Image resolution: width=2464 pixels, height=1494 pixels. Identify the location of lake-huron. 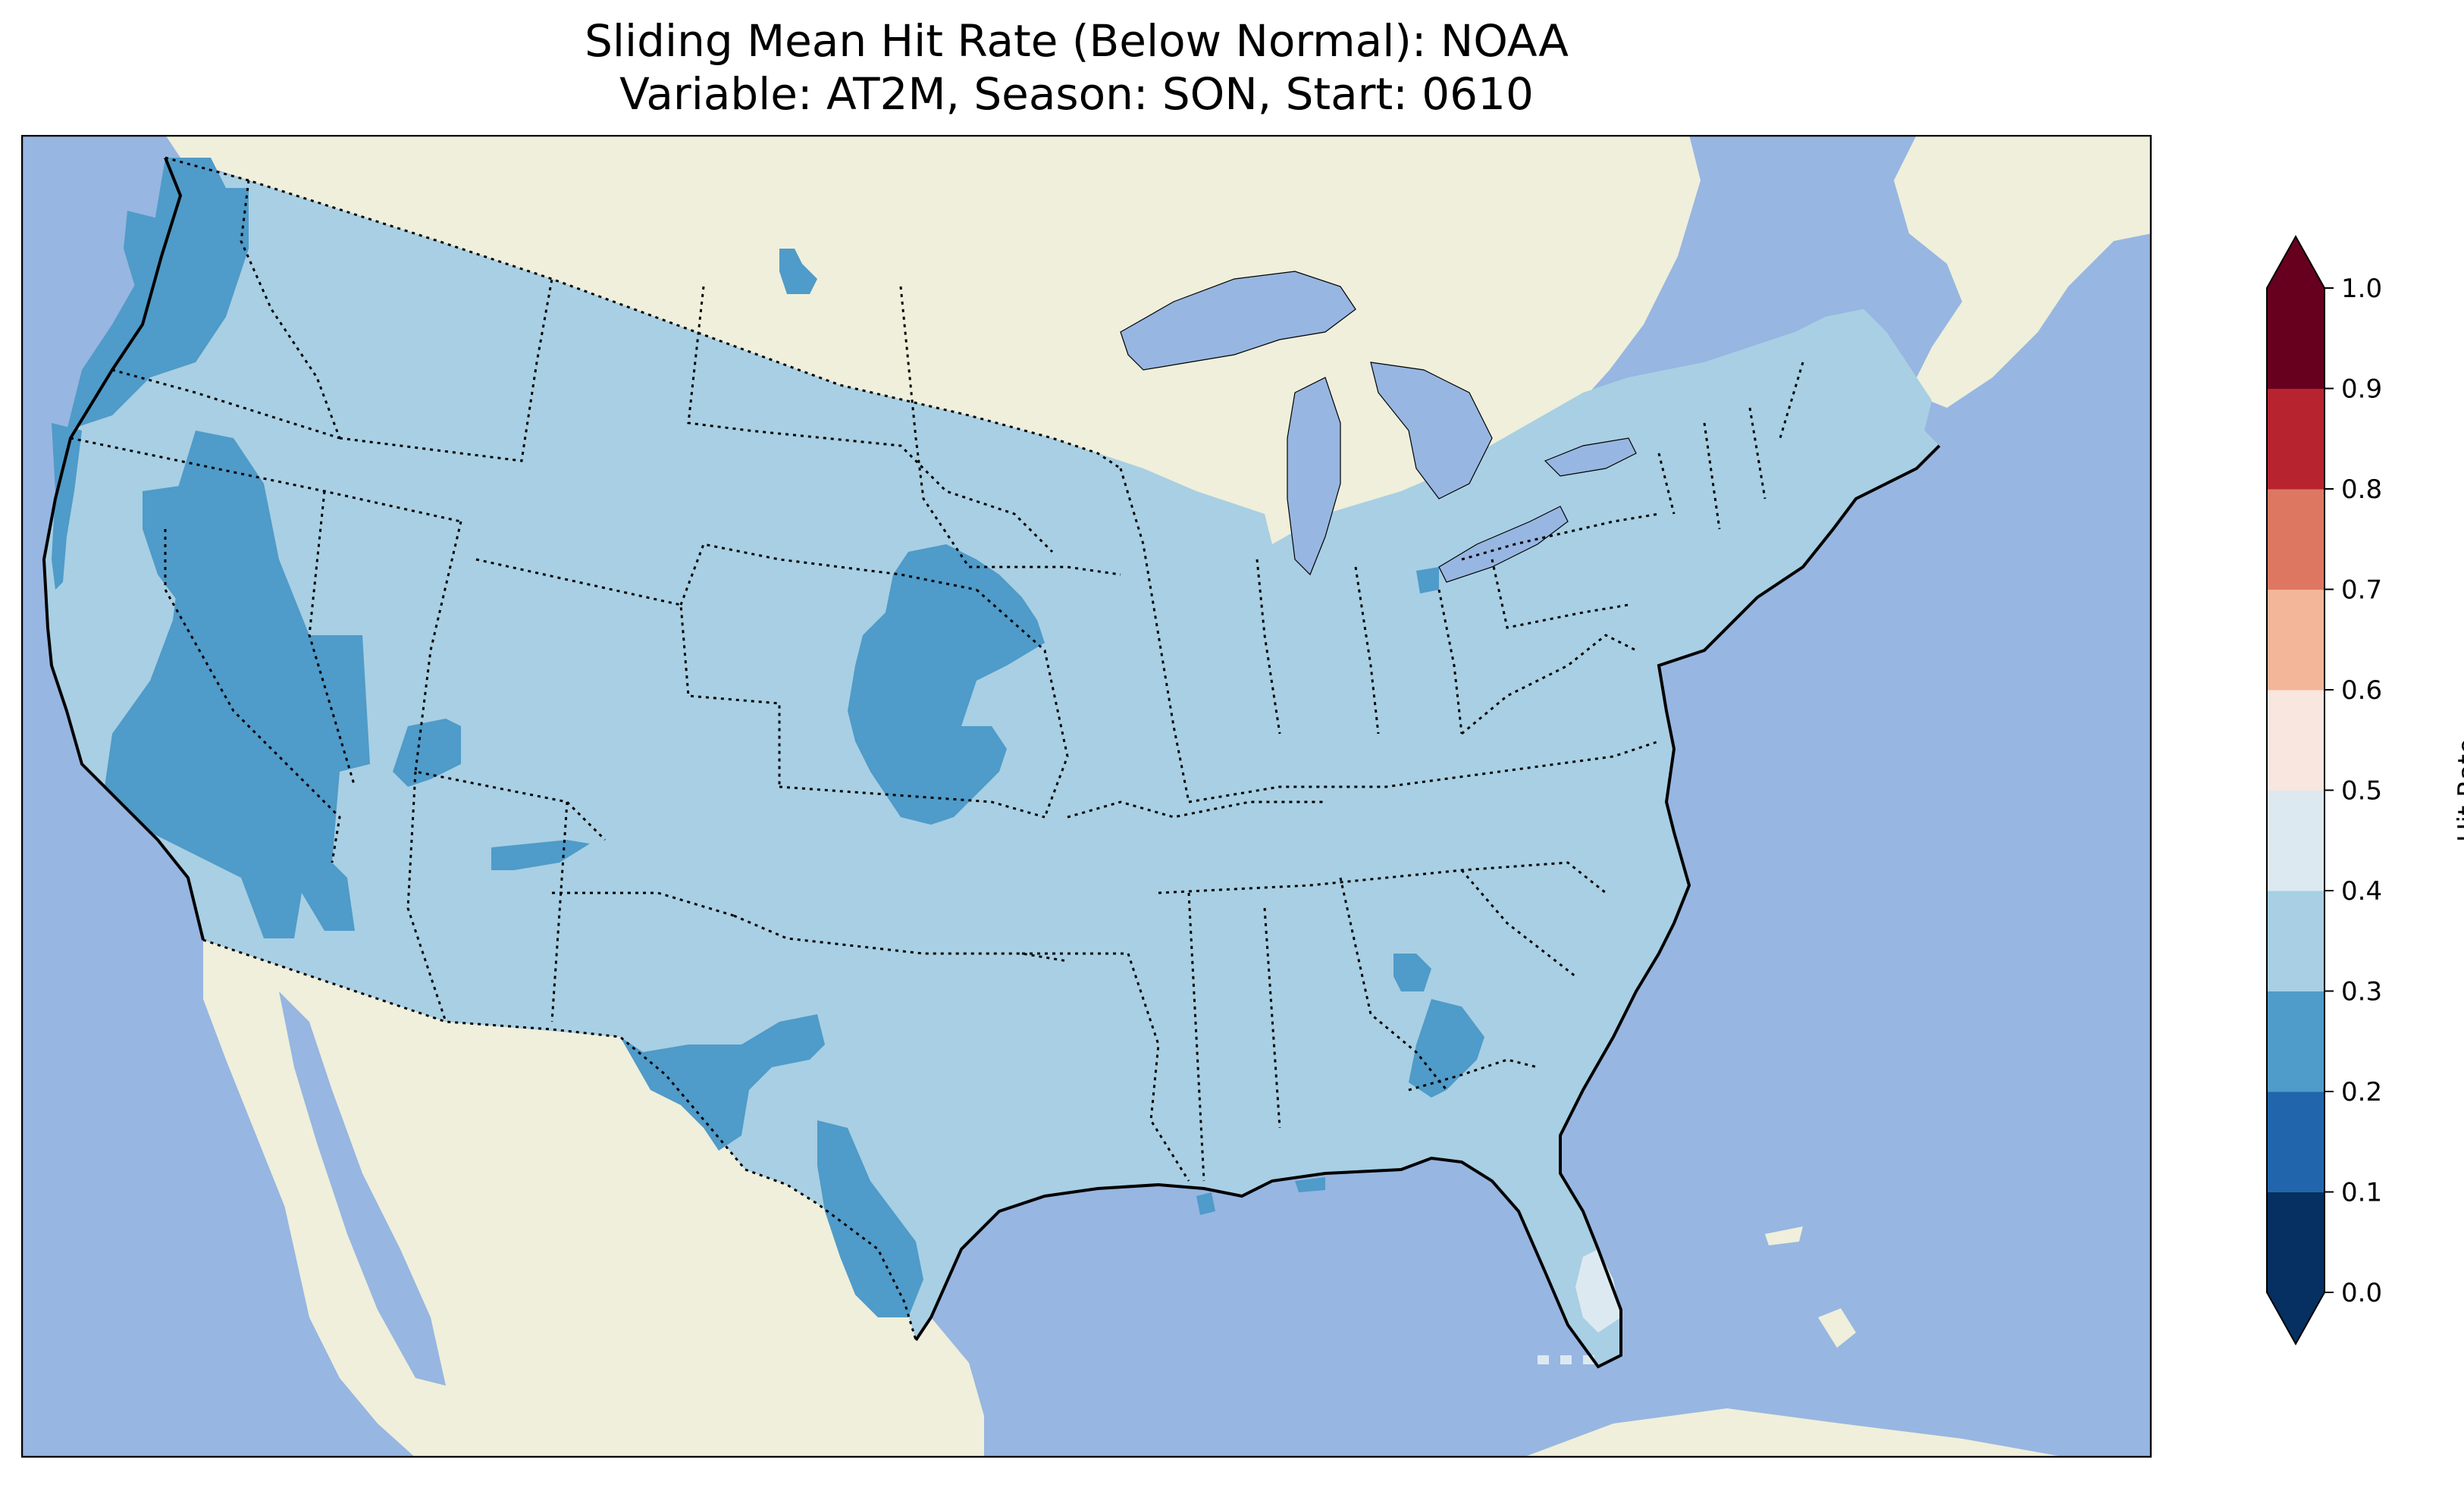
(1432, 431).